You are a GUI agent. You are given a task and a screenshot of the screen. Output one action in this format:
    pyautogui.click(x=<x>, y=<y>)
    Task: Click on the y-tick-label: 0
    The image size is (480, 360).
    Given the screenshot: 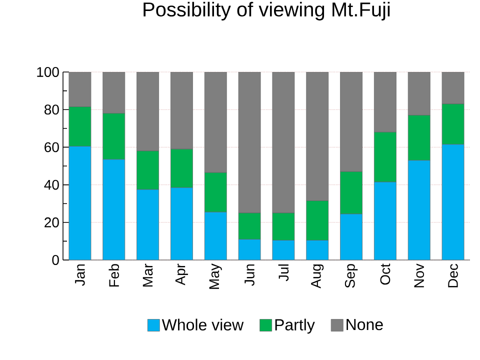 What is the action you would take?
    pyautogui.click(x=55, y=260)
    